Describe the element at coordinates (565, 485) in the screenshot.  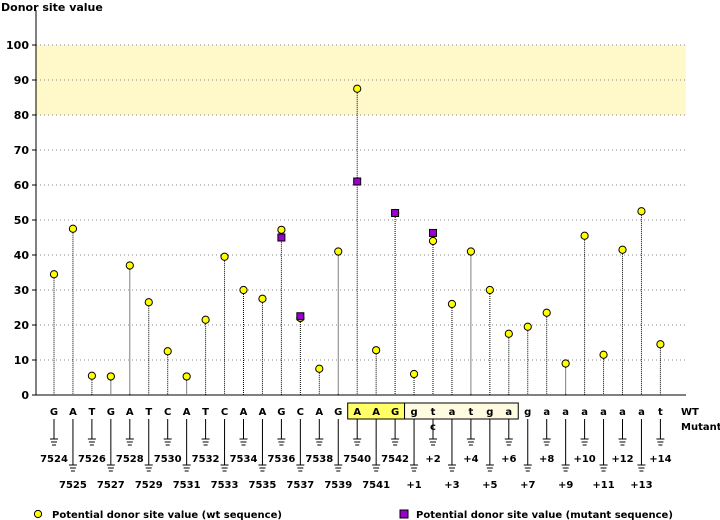
I see `position-label-27: +9` at that location.